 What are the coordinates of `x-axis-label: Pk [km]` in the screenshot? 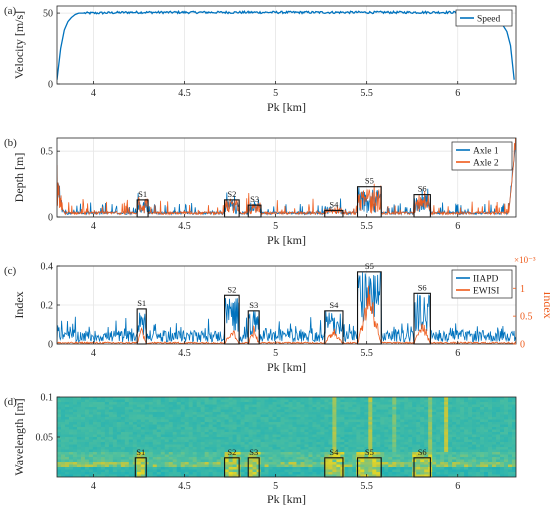 It's located at (286, 367).